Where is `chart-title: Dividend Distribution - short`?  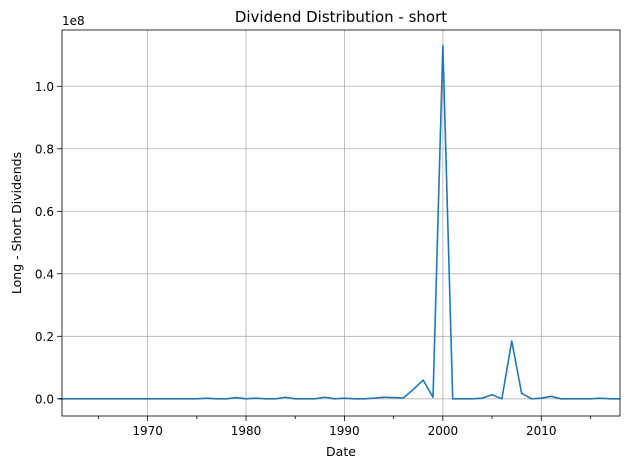
chart-title: Dividend Distribution - short is located at coordinates (341, 17).